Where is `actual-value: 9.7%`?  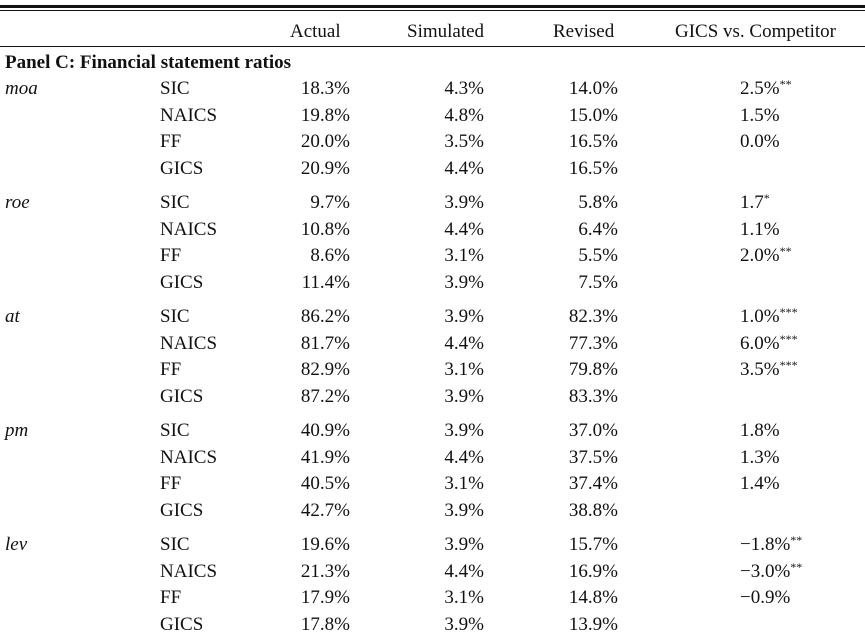
actual-value: 9.7% is located at coordinates (330, 202).